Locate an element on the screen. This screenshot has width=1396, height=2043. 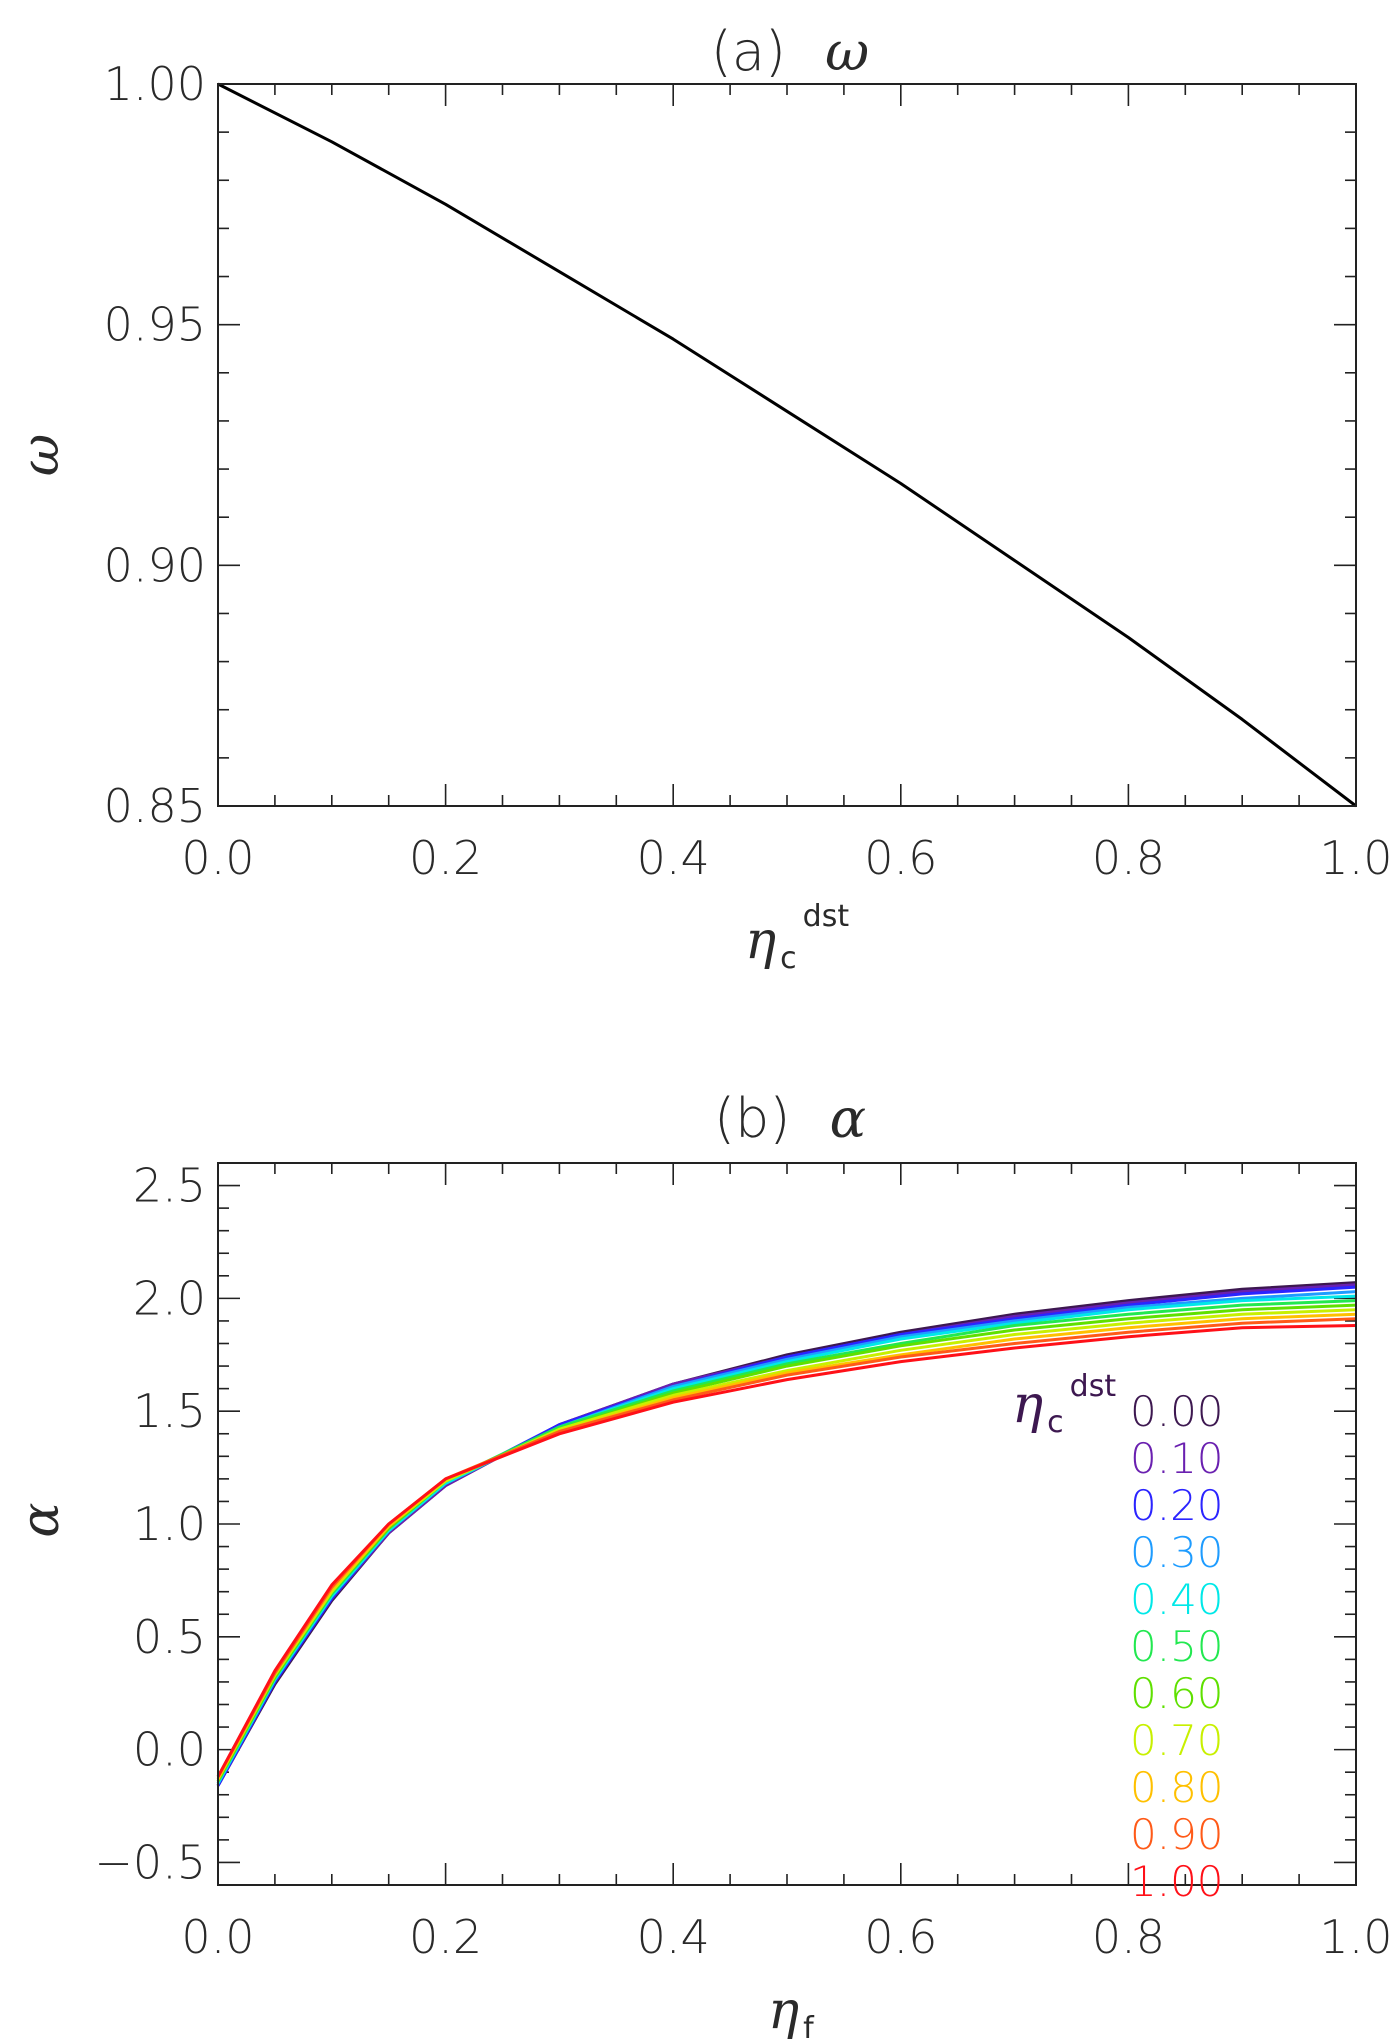
legend-entry: 0.90 is located at coordinates (1177, 1834).